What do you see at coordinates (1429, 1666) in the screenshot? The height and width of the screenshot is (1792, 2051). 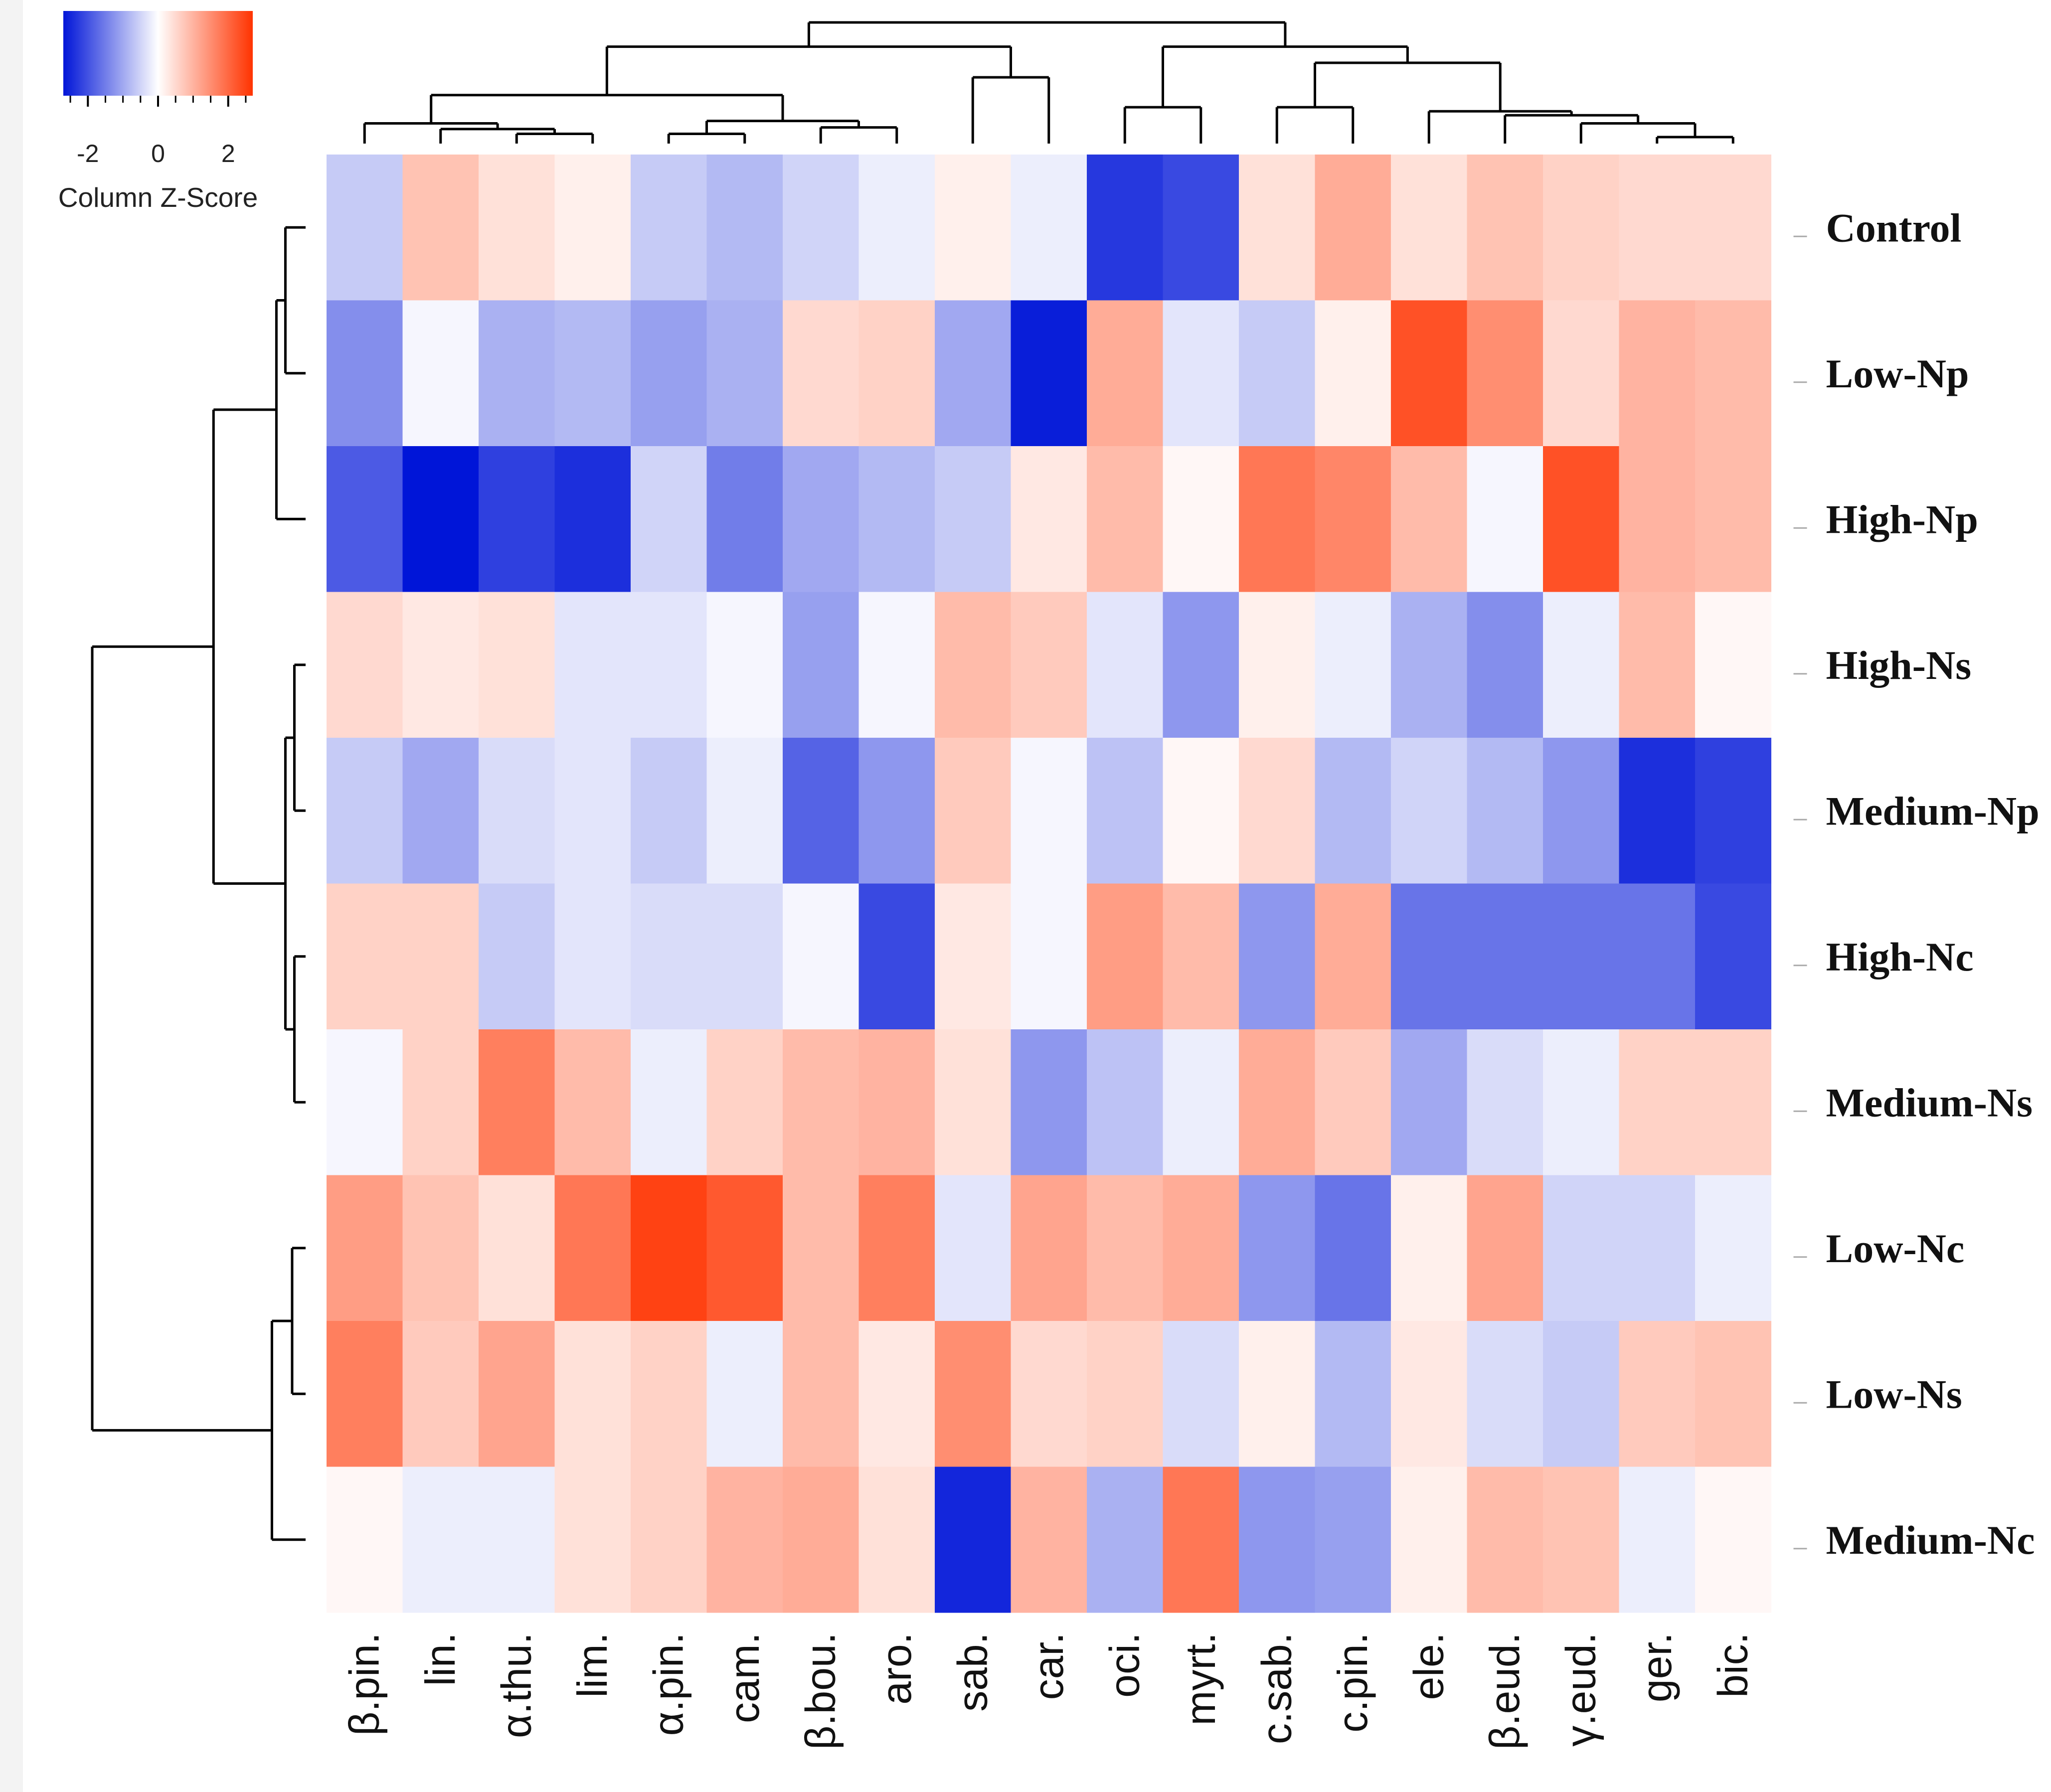 I see `column-label: ele.` at bounding box center [1429, 1666].